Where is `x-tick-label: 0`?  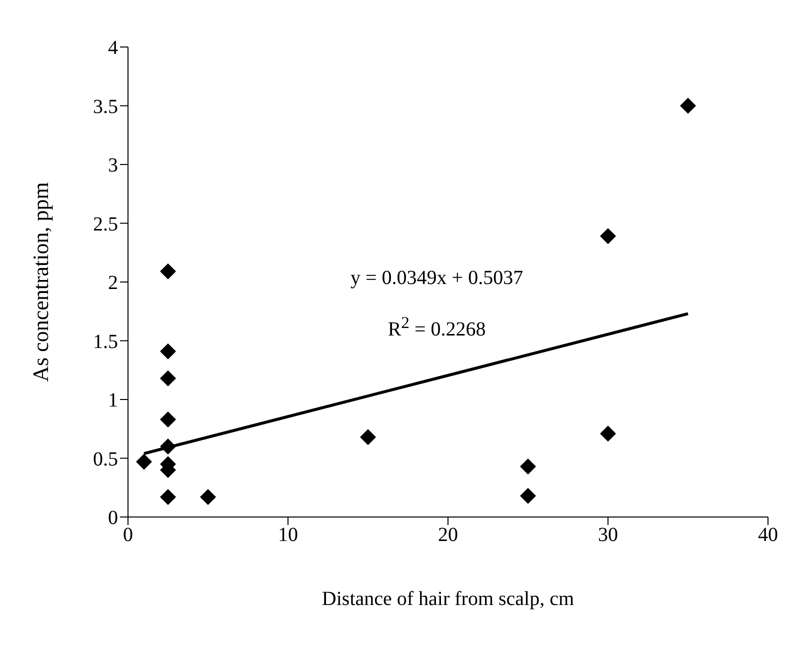 x-tick-label: 0 is located at coordinates (128, 535).